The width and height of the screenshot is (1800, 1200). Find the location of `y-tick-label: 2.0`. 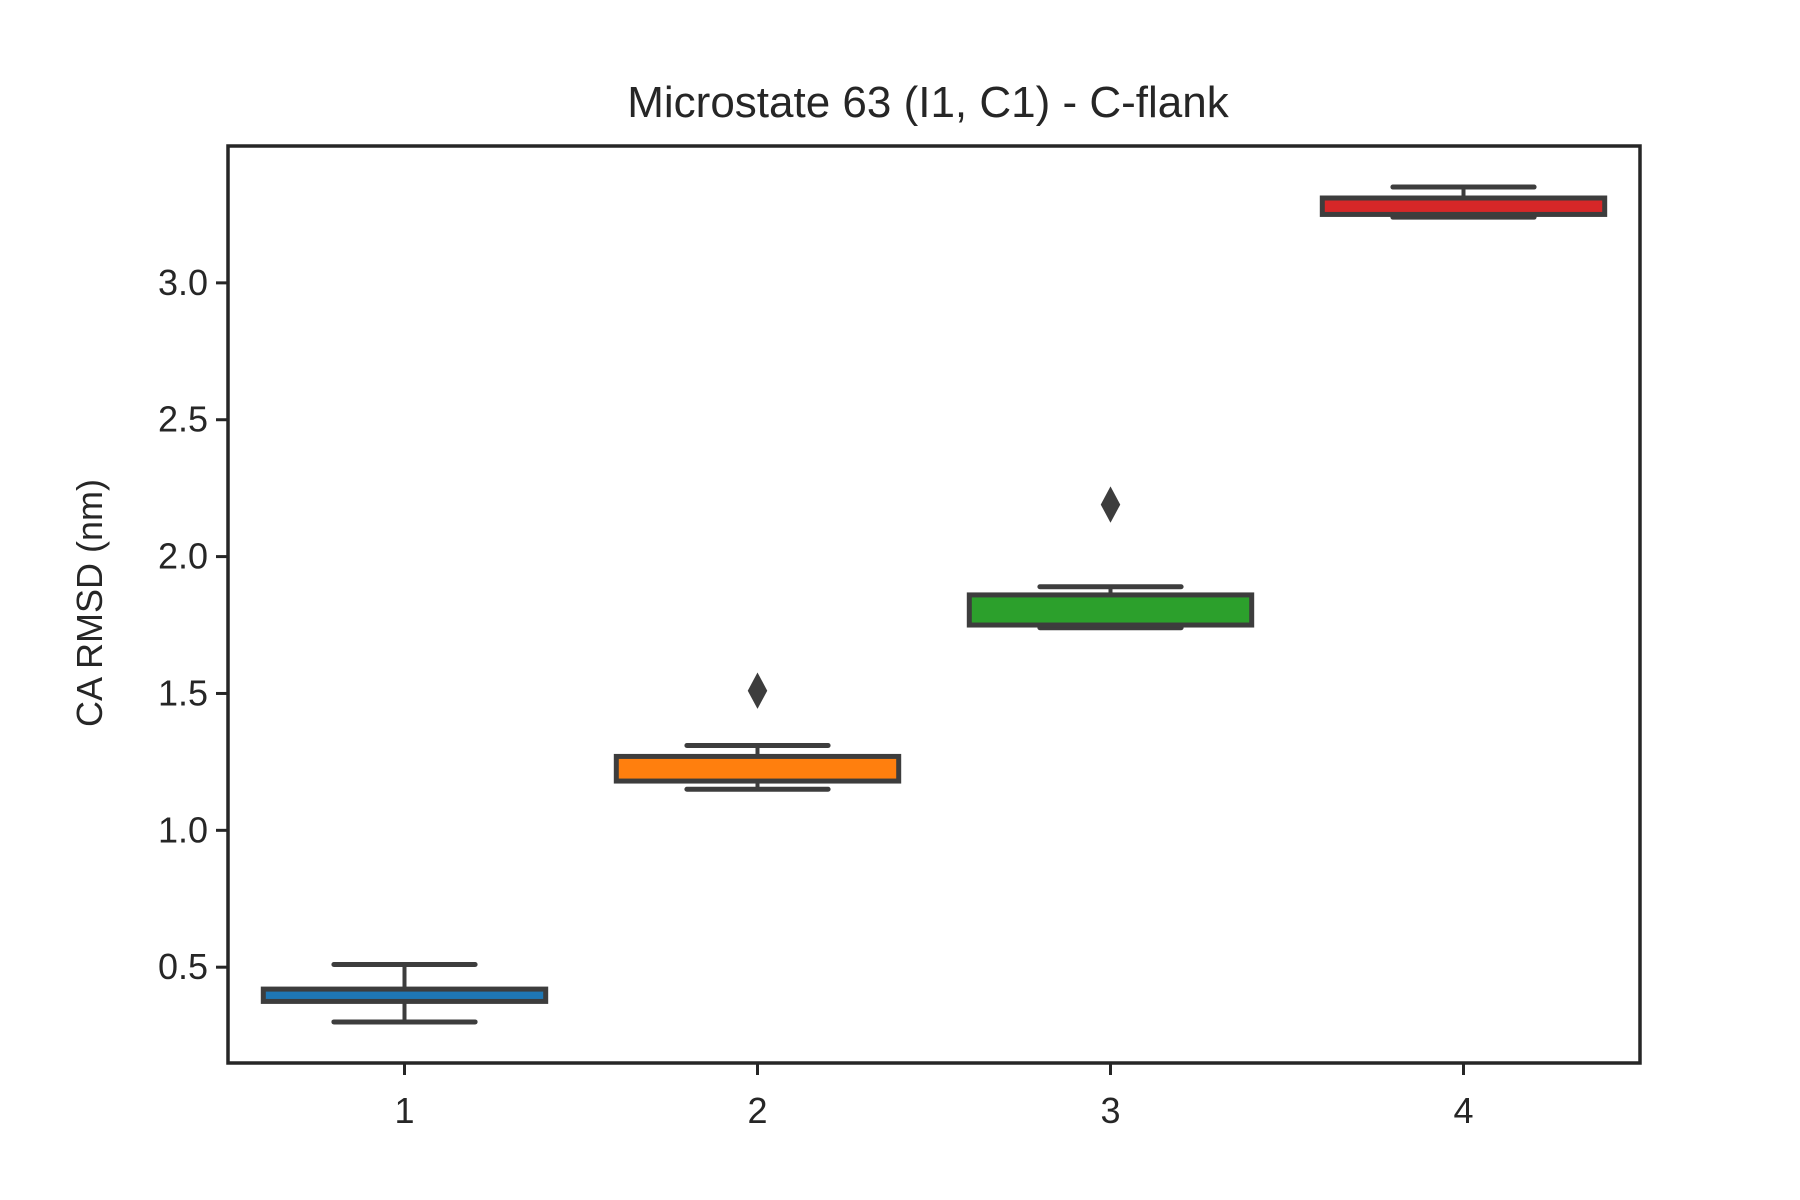

y-tick-label: 2.0 is located at coordinates (183, 556).